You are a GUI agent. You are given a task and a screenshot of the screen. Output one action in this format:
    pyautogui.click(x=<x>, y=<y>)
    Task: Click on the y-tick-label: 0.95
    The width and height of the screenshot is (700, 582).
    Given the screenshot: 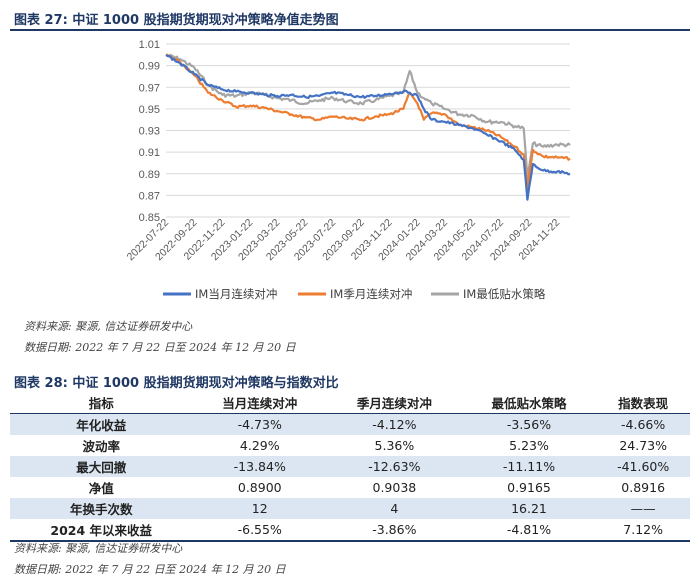 What is the action you would take?
    pyautogui.click(x=149, y=110)
    